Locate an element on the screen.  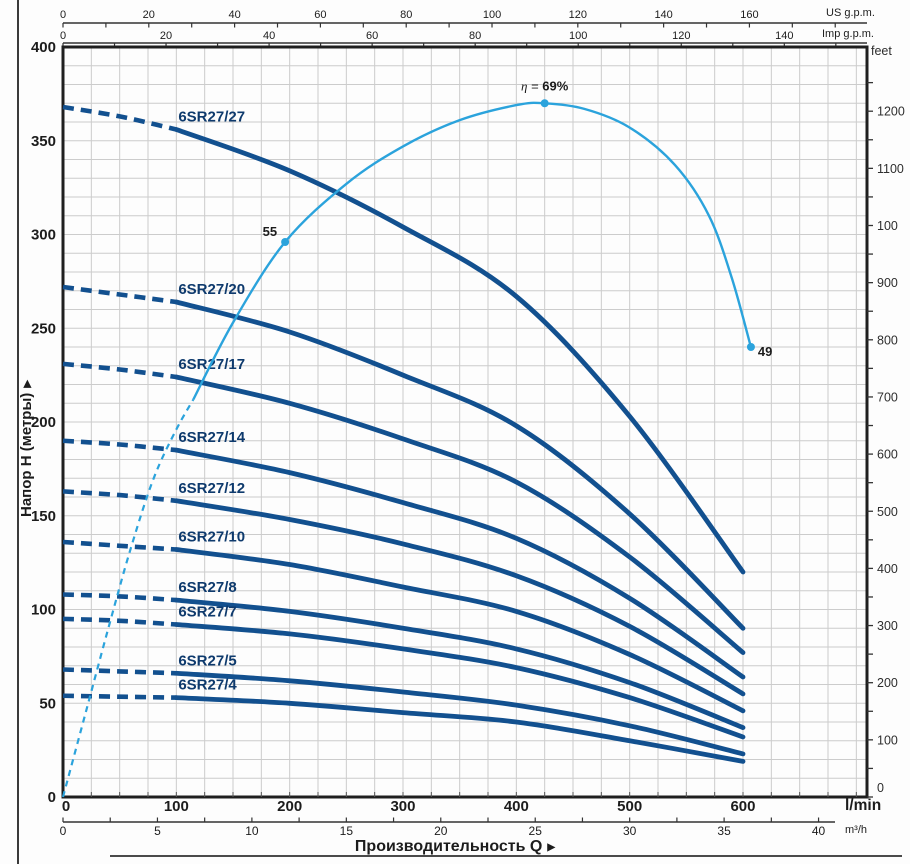
curve-label-6SR27-5: 6SR27/5 is located at coordinates (207, 660).